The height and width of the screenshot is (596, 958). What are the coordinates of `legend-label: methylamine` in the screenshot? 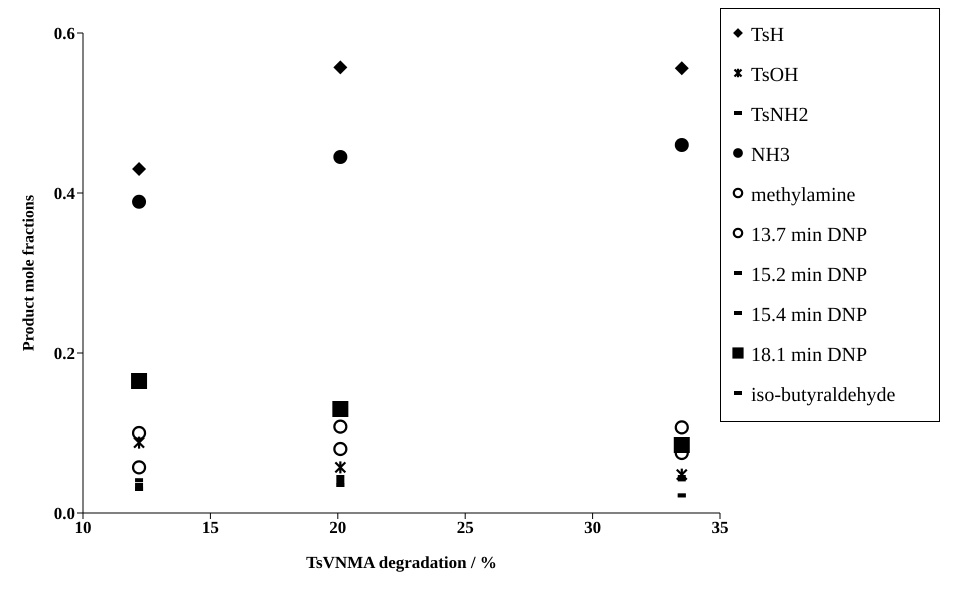 It's located at (803, 195).